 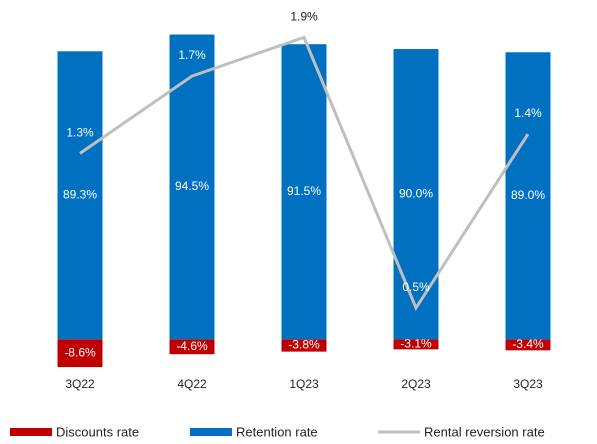 I want to click on legend-label: Discounts rate, so click(x=97, y=431).